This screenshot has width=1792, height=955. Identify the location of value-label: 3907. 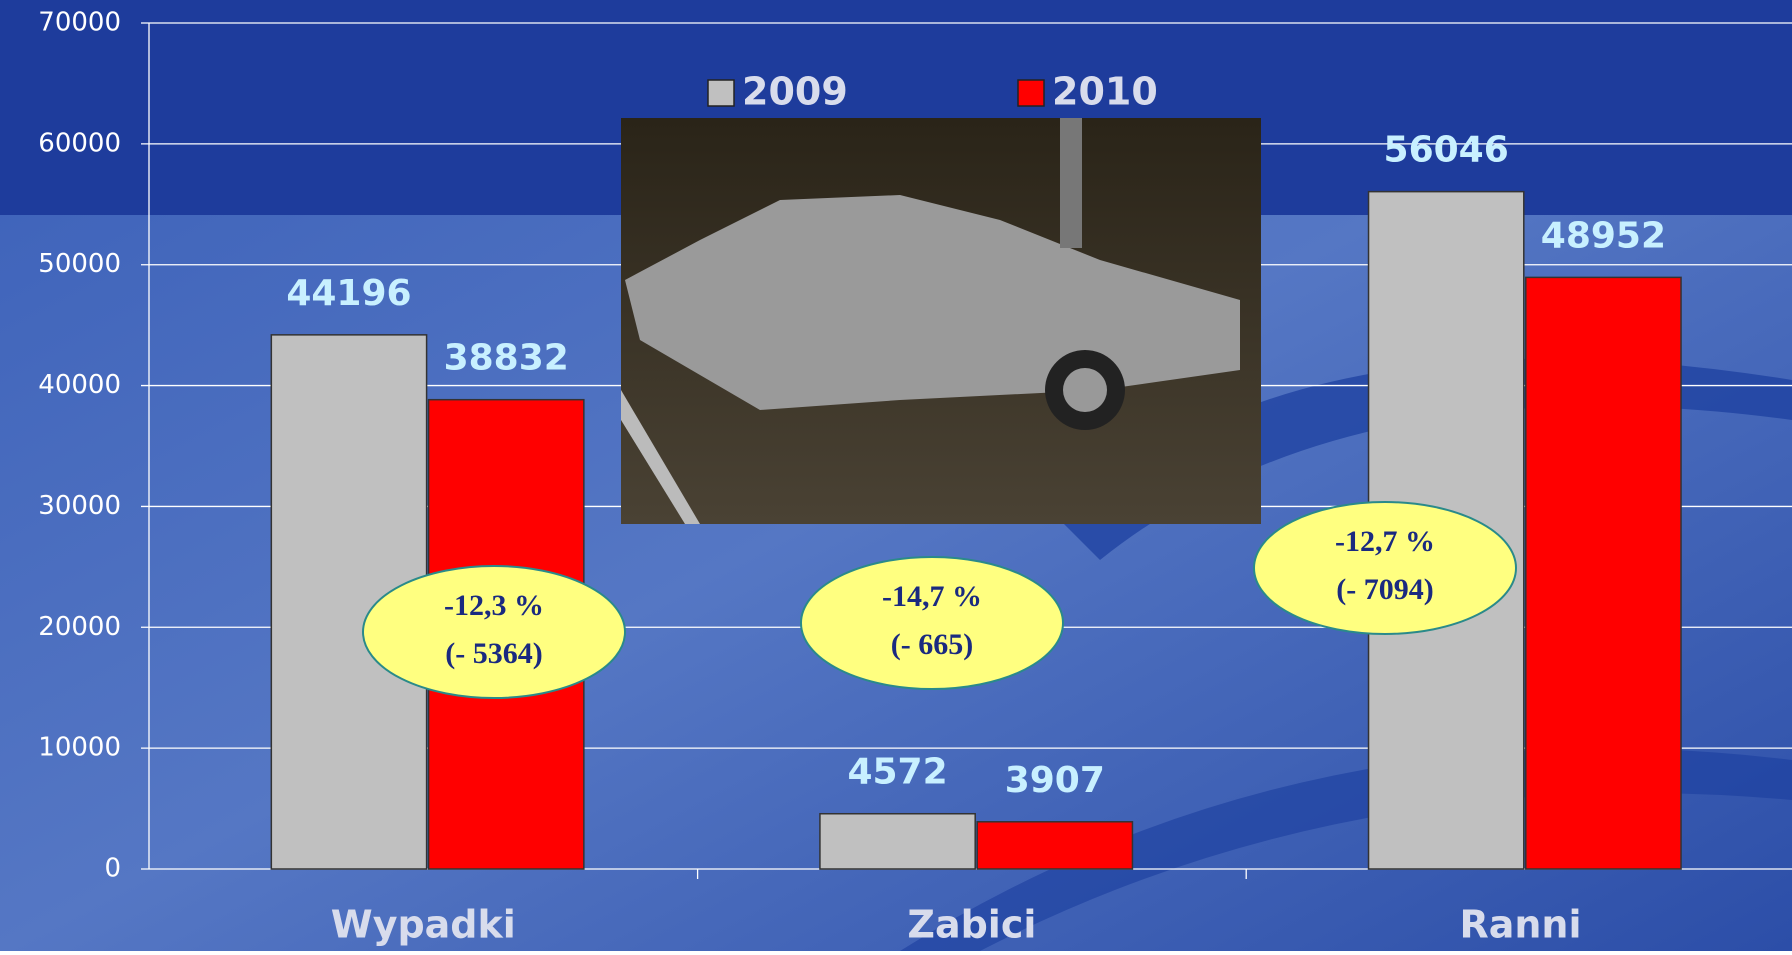
(1055, 780).